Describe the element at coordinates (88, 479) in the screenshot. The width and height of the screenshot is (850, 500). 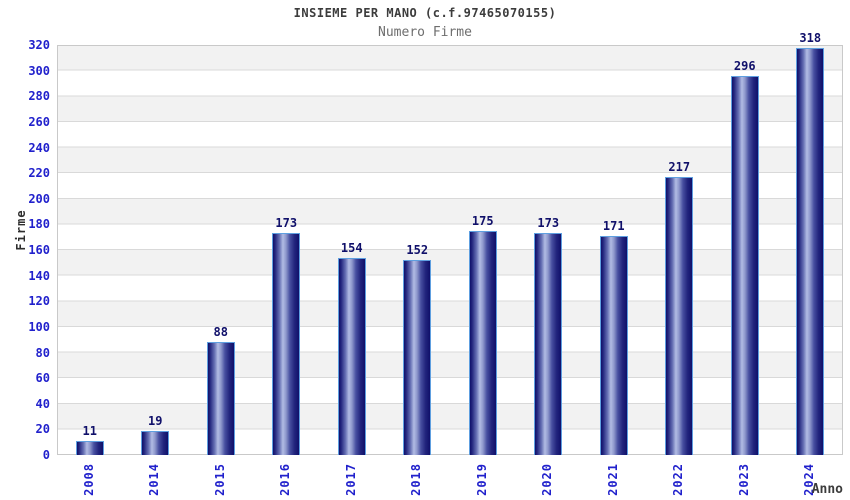
I see `x-tick-label: 2008` at that location.